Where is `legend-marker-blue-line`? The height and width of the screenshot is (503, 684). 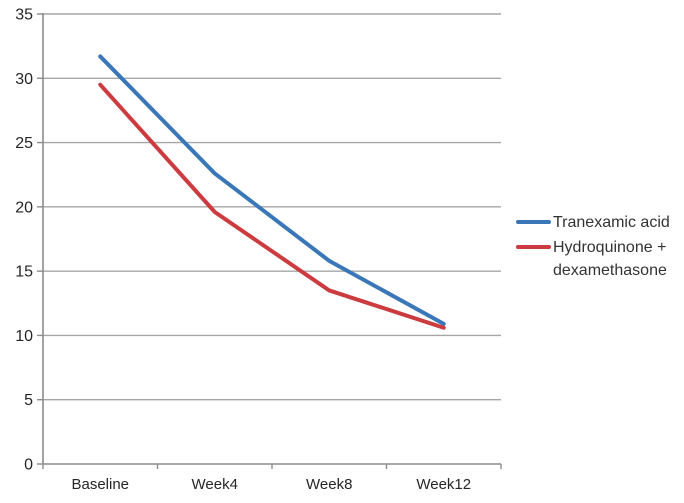 legend-marker-blue-line is located at coordinates (533, 222).